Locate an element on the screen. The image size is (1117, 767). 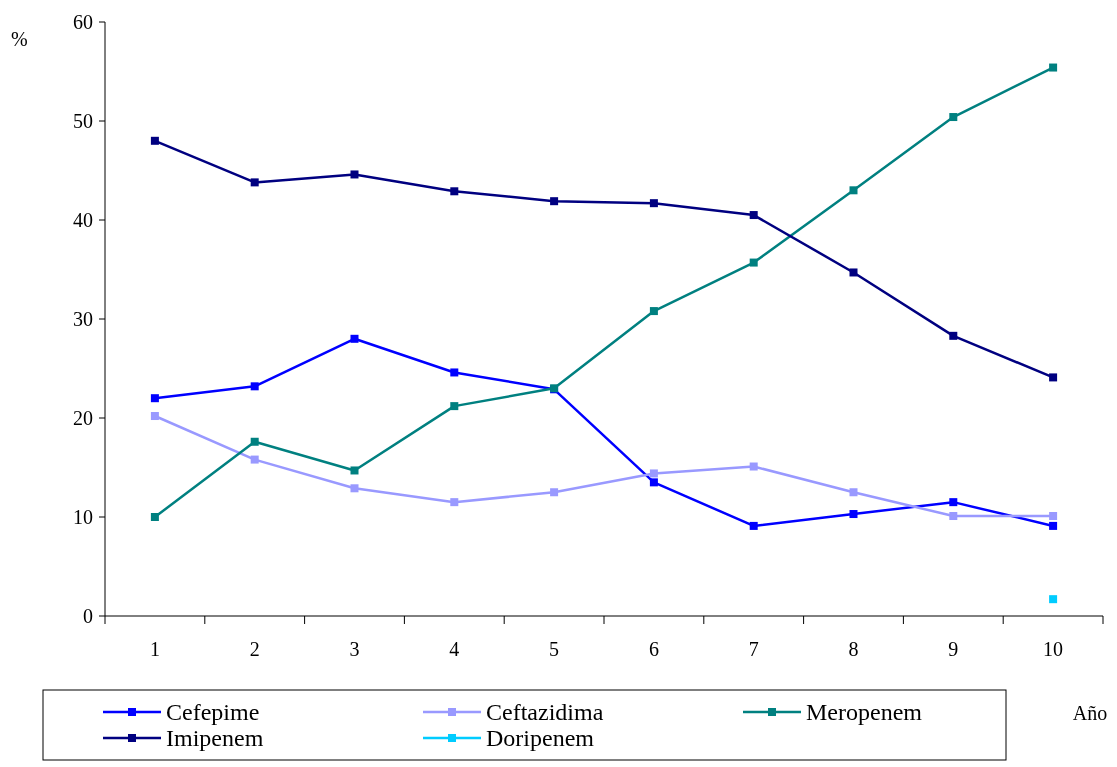
x-tick-label: 8 is located at coordinates (853, 649).